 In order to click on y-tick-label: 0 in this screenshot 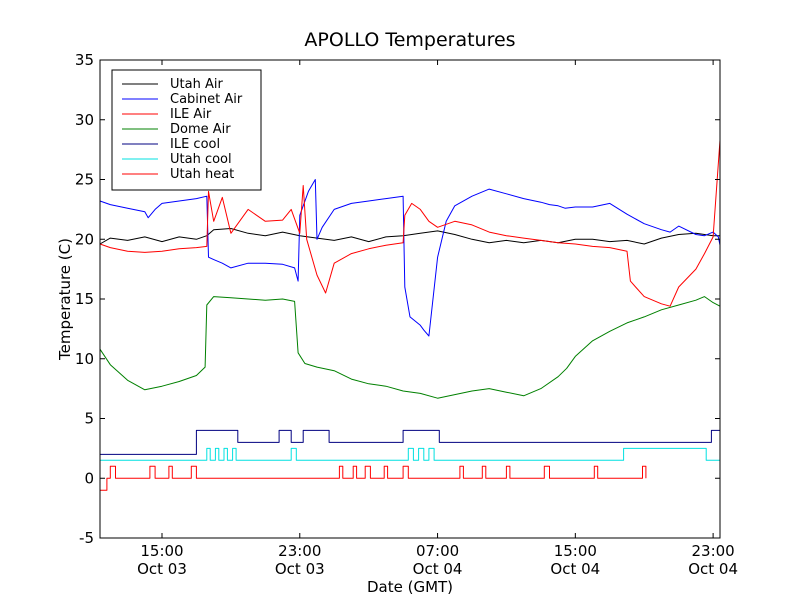, I will do `click(89, 478)`.